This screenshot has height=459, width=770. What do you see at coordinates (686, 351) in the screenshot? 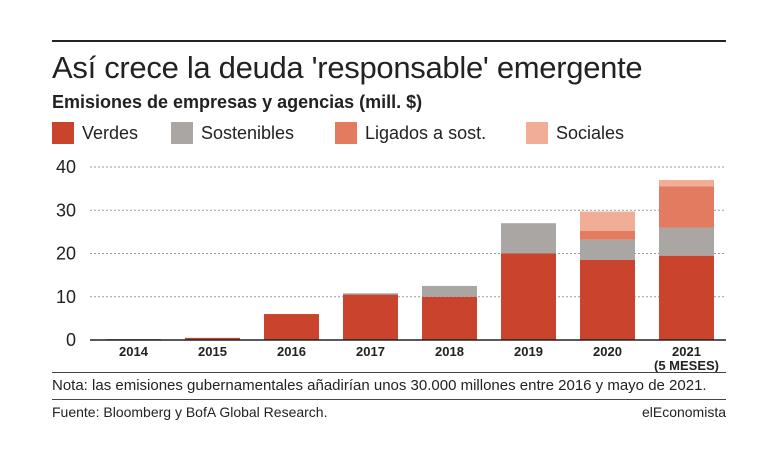
I see `x-tick-label-2021: 2021` at bounding box center [686, 351].